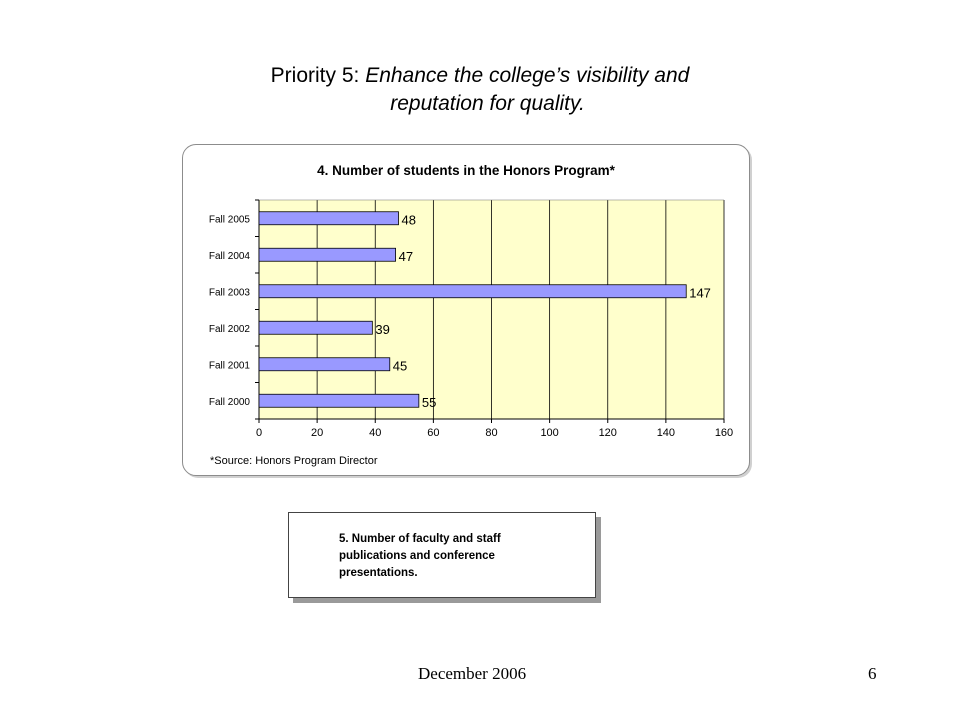 This screenshot has height=720, width=960. Describe the element at coordinates (472, 291) in the screenshot. I see `bar-fall-2003` at that location.